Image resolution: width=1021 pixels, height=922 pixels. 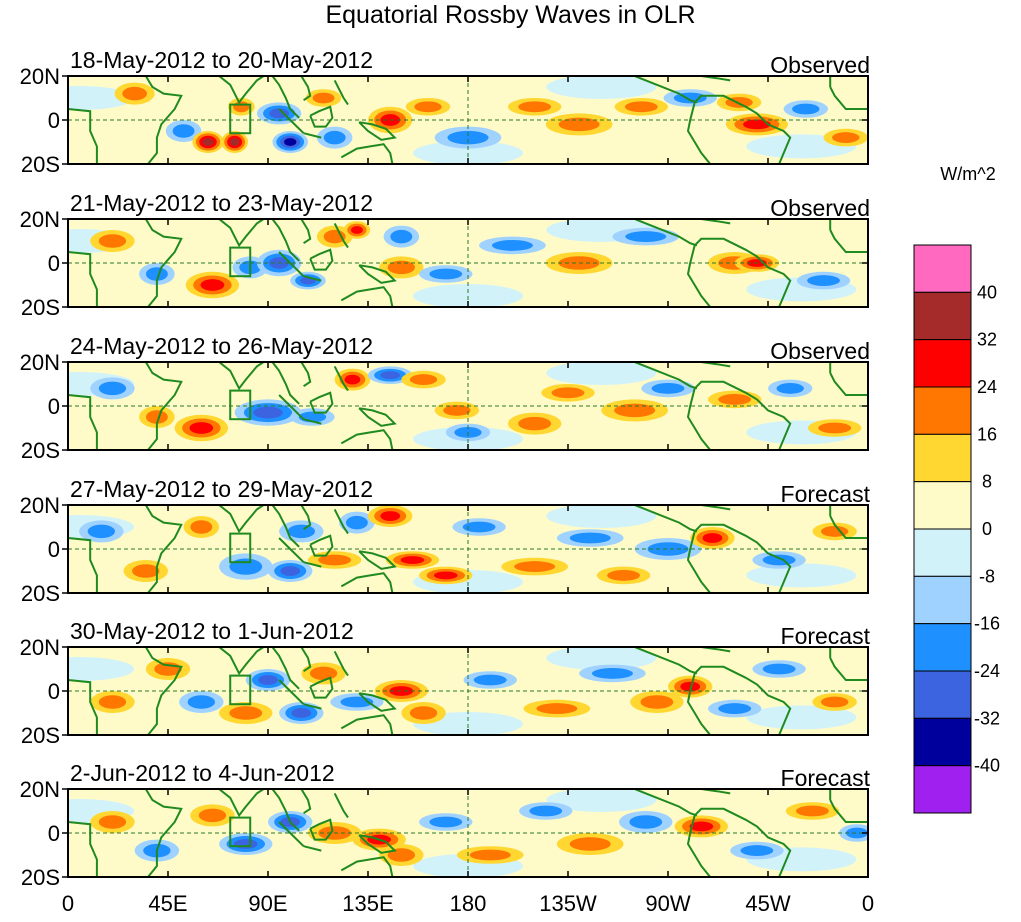 What do you see at coordinates (987, 292) in the screenshot?
I see `colorbar-label: 40` at bounding box center [987, 292].